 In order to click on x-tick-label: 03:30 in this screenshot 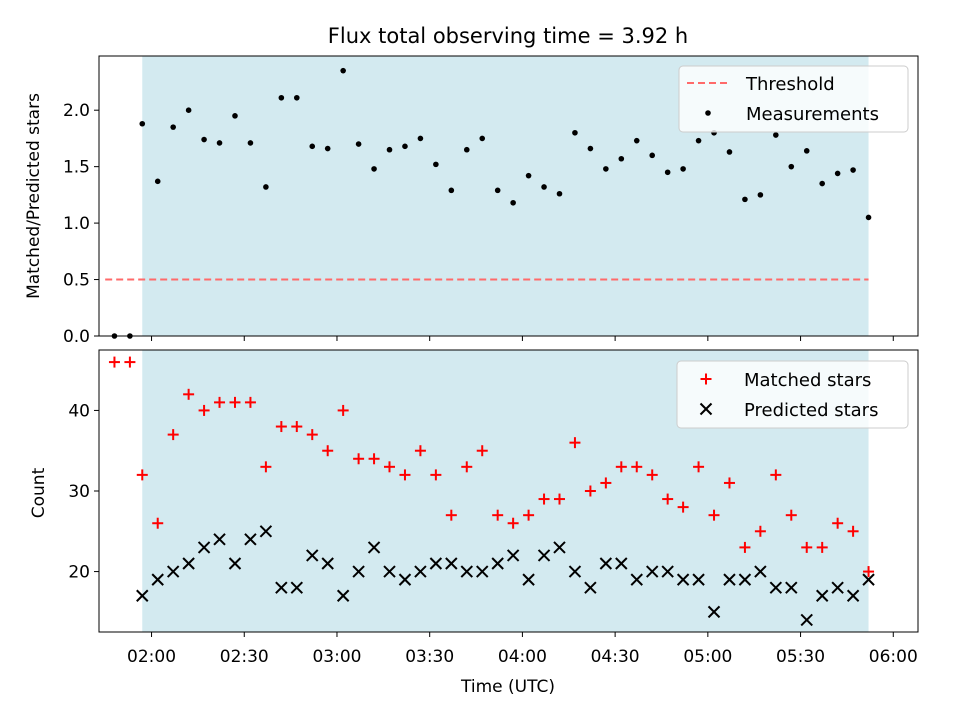, I will do `click(429, 657)`.